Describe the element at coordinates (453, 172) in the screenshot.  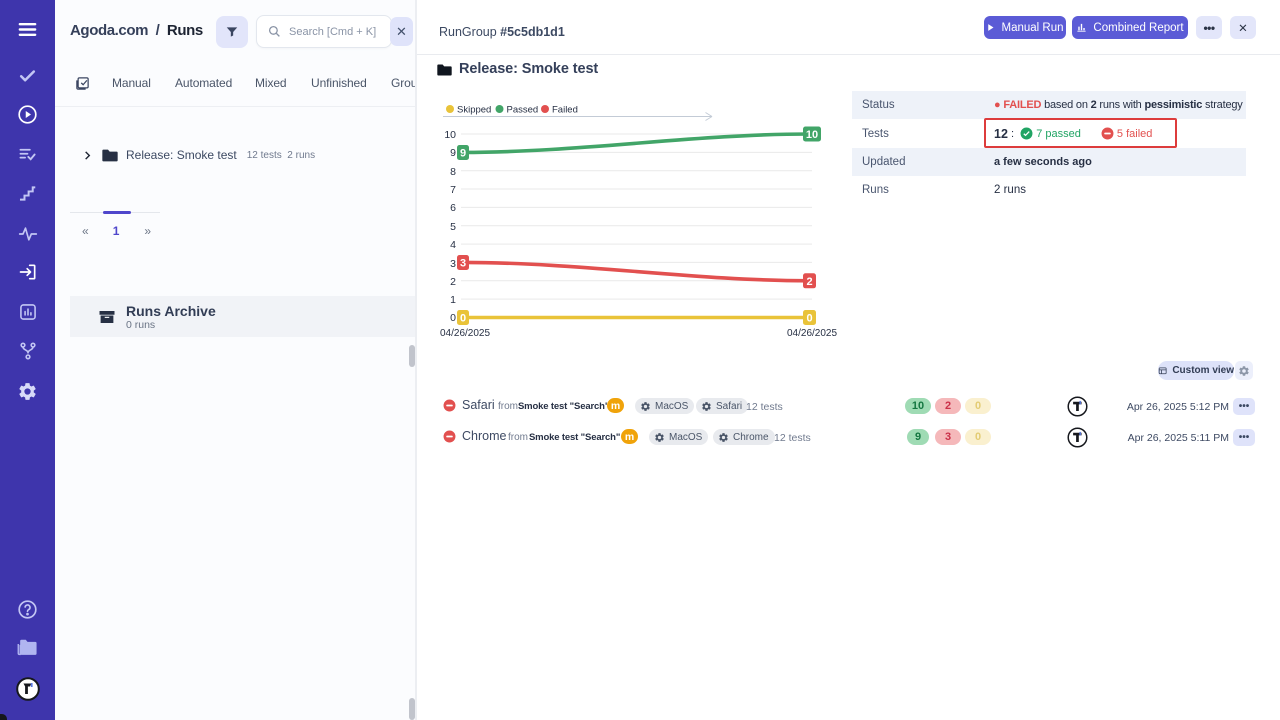
I see `svg-text: 8` at that location.